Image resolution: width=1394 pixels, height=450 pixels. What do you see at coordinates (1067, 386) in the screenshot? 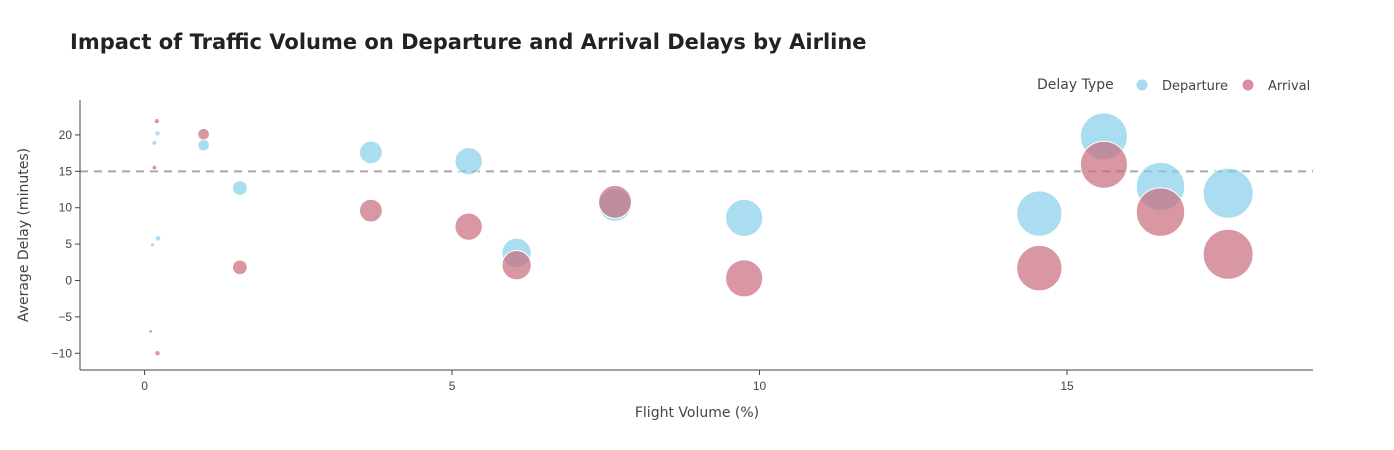
I see `x-tick-label: 15` at bounding box center [1067, 386].